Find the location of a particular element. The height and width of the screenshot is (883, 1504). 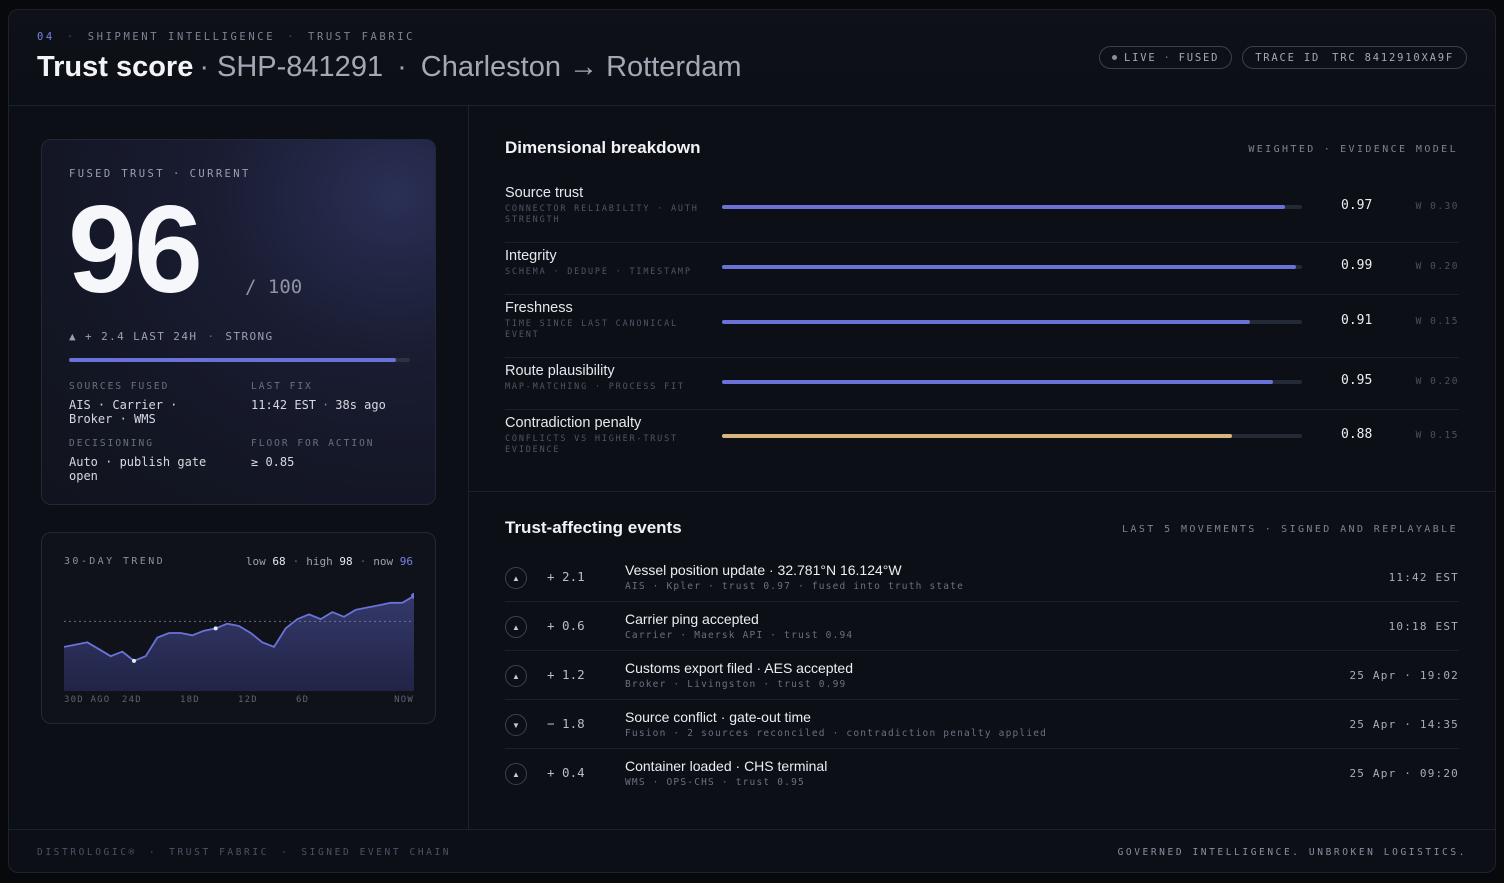

event-title: Carrier ping accepted is located at coordinates (692, 619).